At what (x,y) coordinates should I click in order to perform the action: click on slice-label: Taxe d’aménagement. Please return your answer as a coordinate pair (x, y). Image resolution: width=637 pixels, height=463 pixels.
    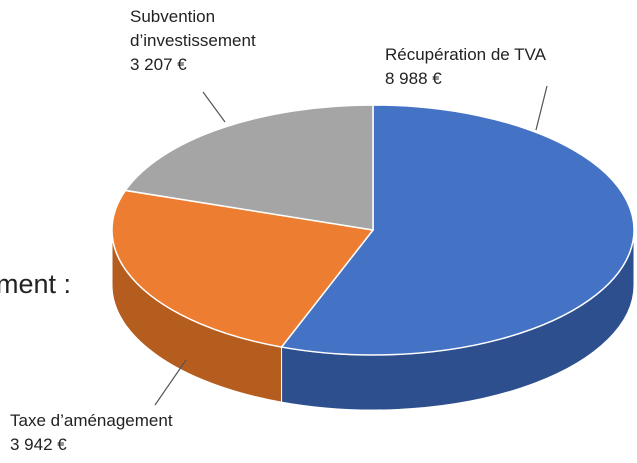
    Looking at the image, I should click on (91, 420).